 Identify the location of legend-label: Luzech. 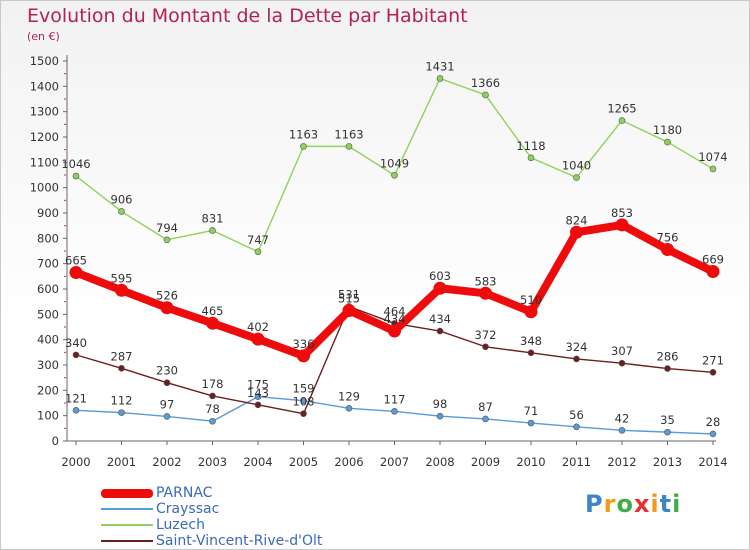
(180, 525).